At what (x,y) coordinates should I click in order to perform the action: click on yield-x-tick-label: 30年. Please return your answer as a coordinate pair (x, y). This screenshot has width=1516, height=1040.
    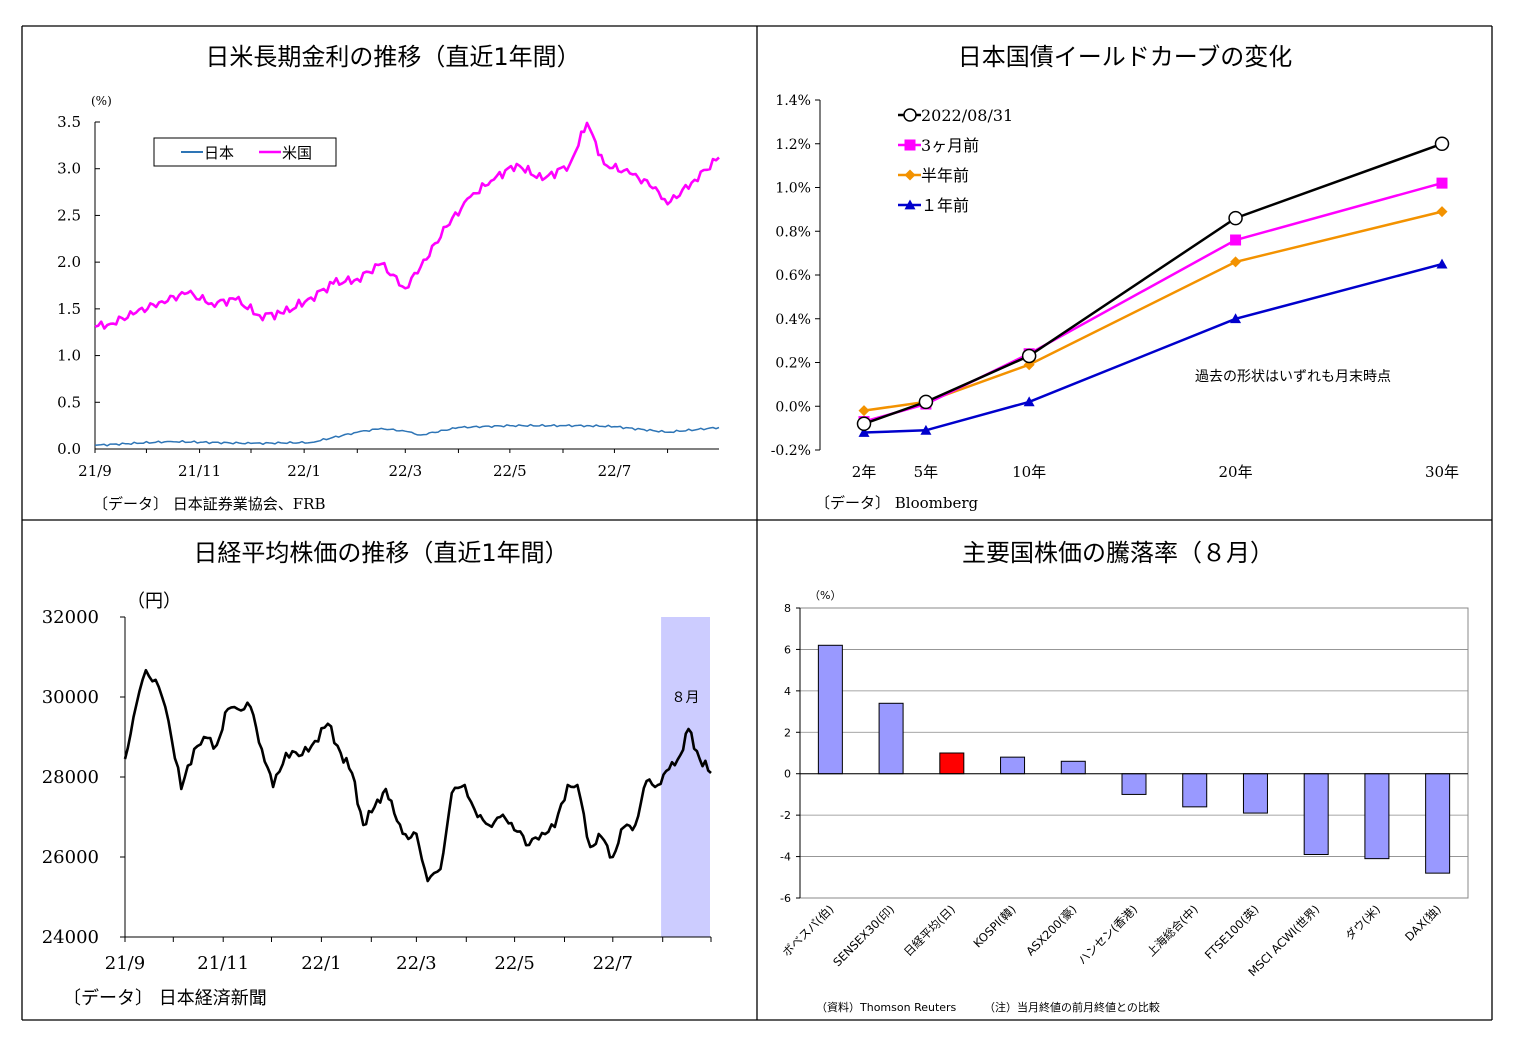
    Looking at the image, I should click on (1442, 472).